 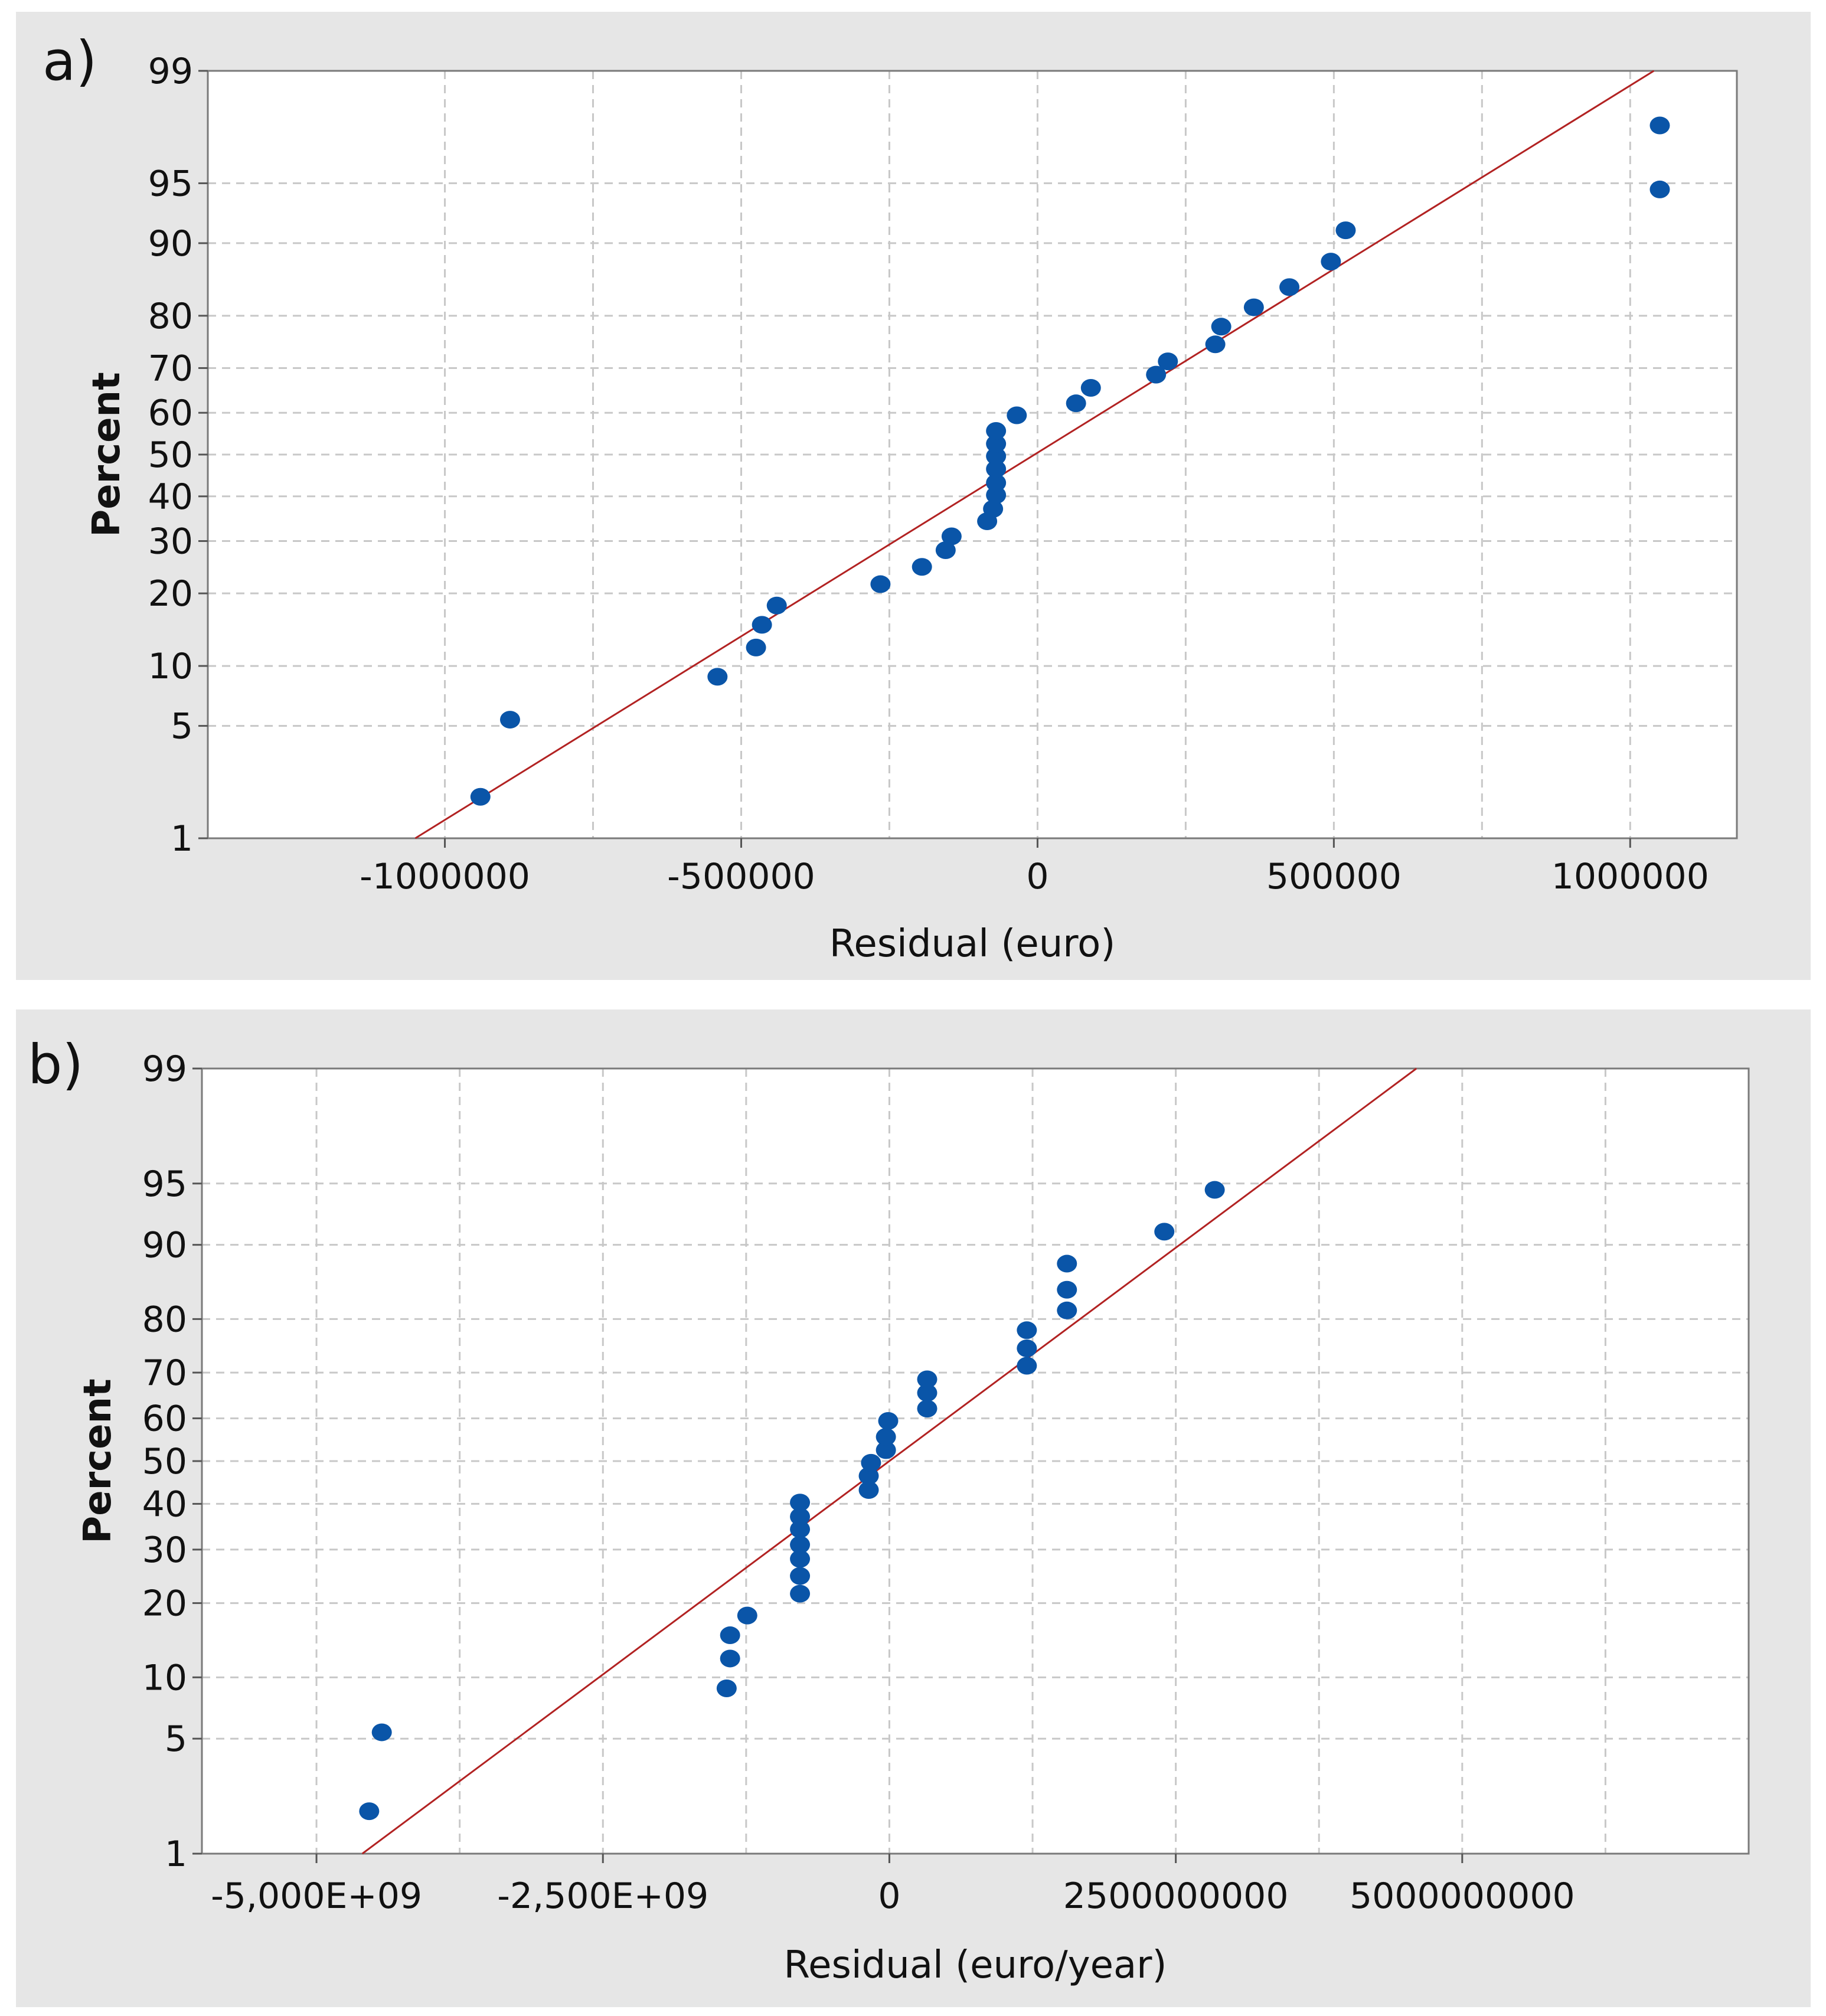 What do you see at coordinates (1176, 1896) in the screenshot?
I see `x-tick-label: 2500000000` at bounding box center [1176, 1896].